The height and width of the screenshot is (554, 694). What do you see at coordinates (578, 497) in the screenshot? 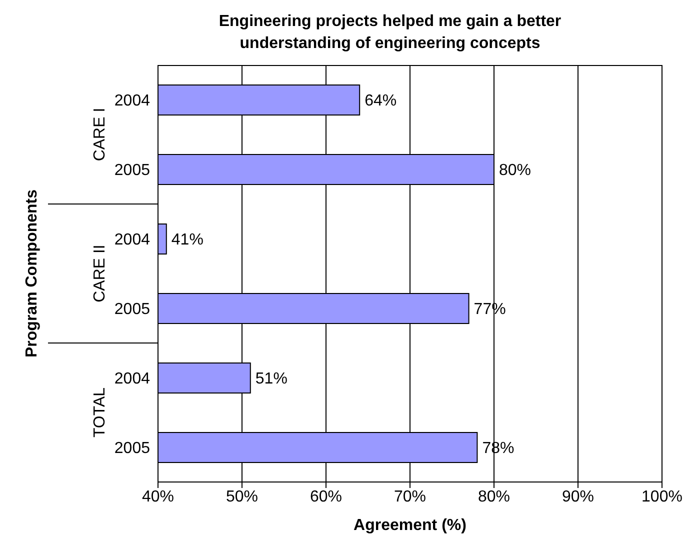
I see `x-tick-label: 90%` at bounding box center [578, 497].